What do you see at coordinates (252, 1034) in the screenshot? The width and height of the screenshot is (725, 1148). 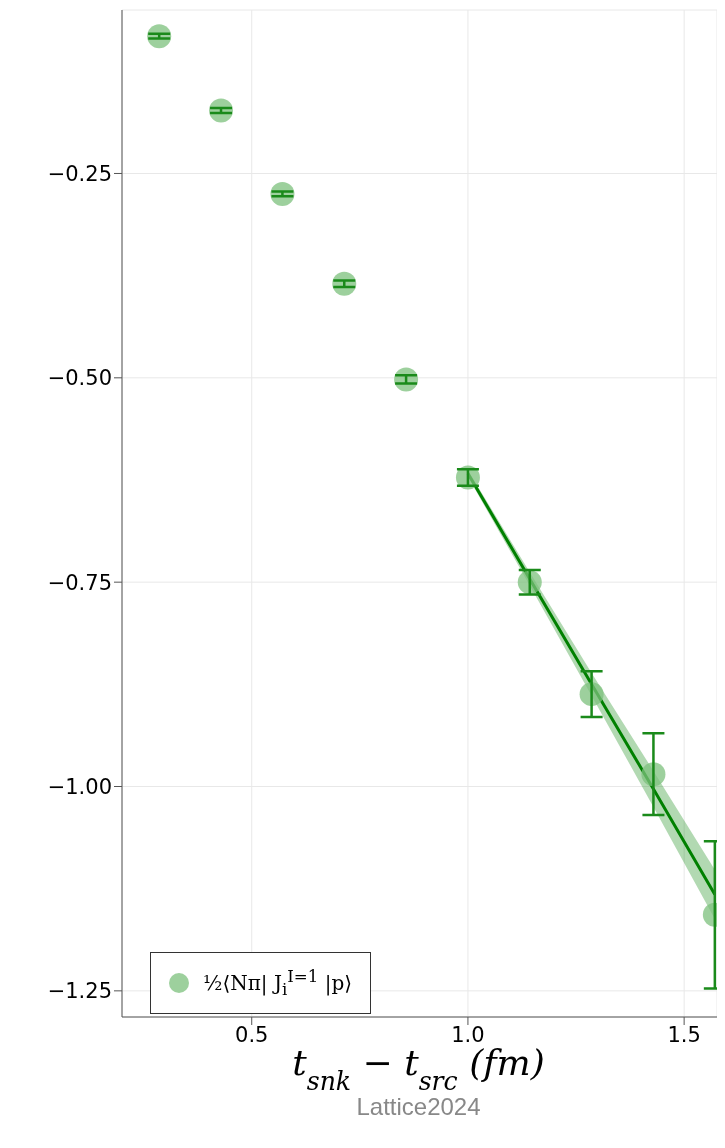 I see `x-tick-label: 0.5` at bounding box center [252, 1034].